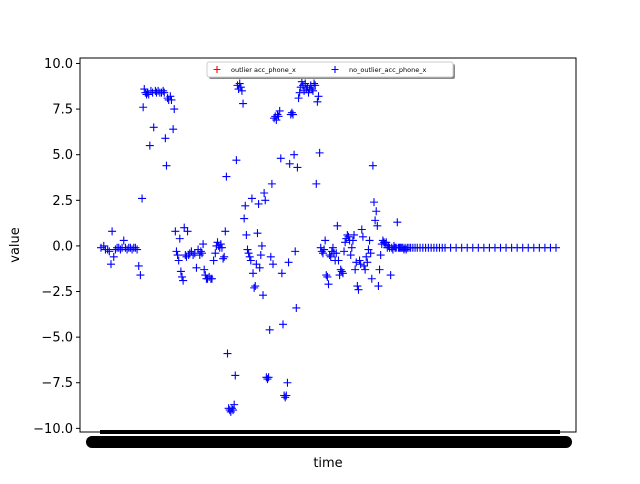 The image size is (640, 484). What do you see at coordinates (62, 110) in the screenshot?
I see `y-tick-label: 7.5` at bounding box center [62, 110].